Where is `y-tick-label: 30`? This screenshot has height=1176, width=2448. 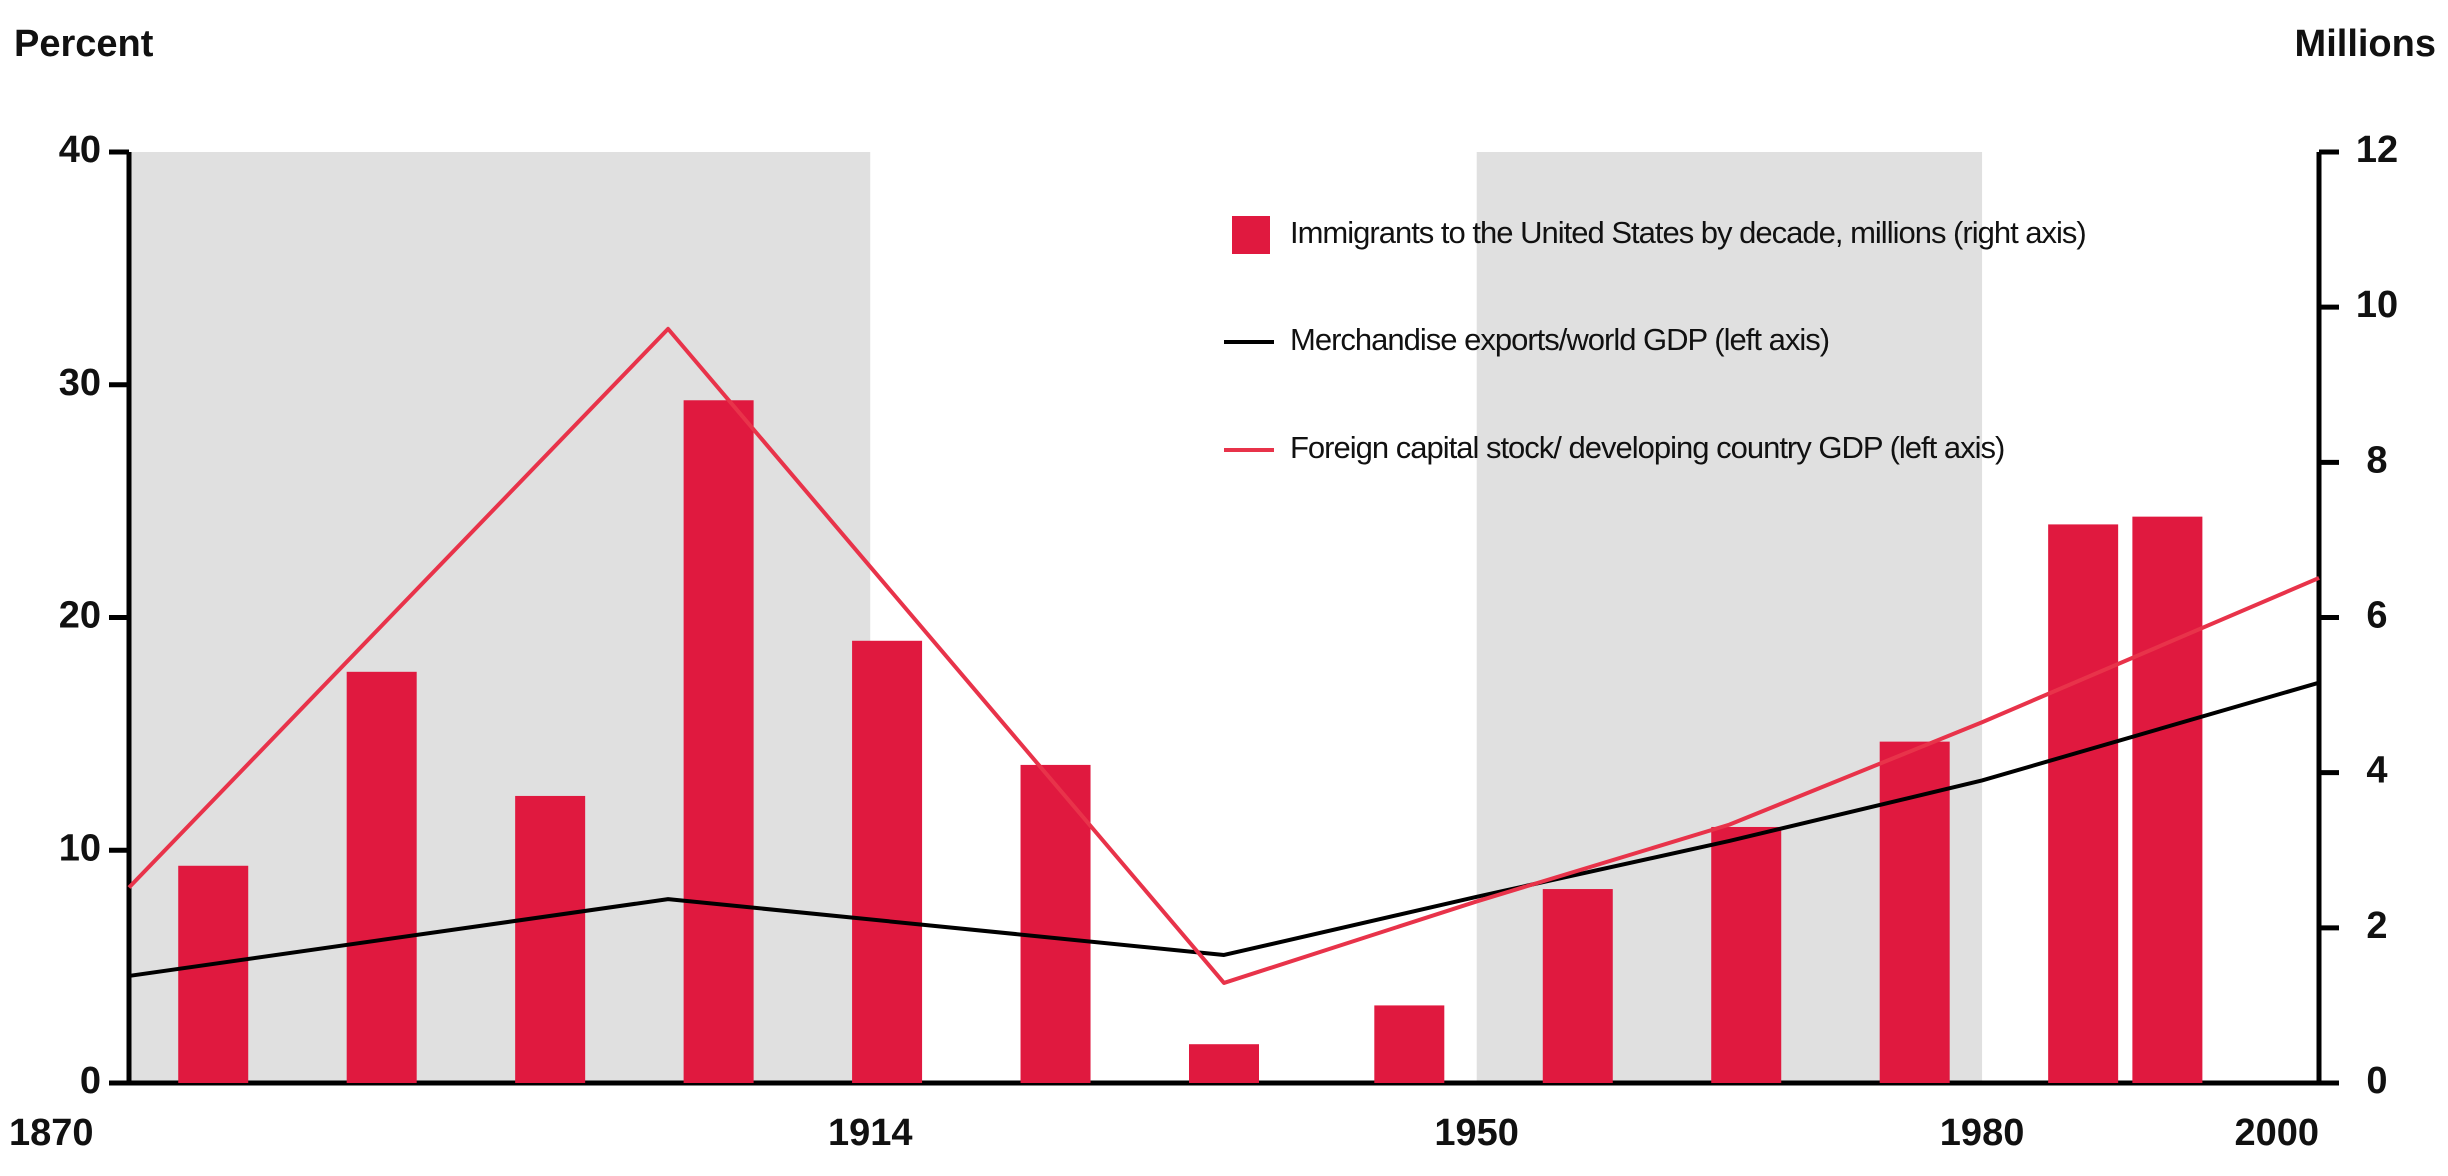 y-tick-label: 30 is located at coordinates (80, 383).